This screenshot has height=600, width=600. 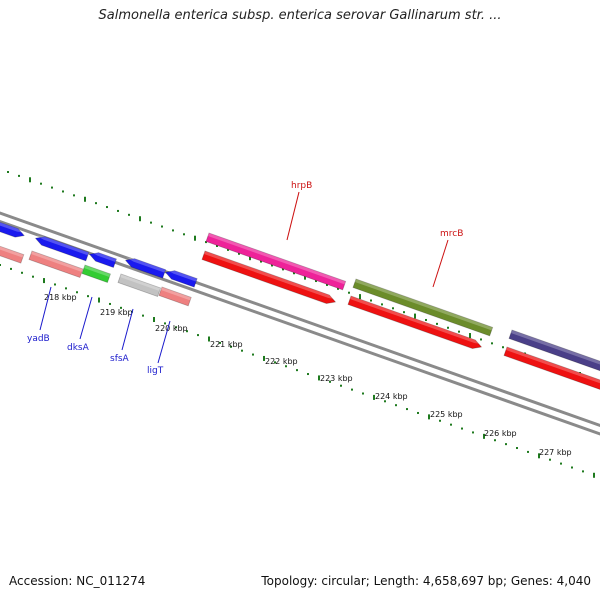 What do you see at coordinates (226, 344) in the screenshot?
I see `kbp-label: 221 kbp` at bounding box center [226, 344].